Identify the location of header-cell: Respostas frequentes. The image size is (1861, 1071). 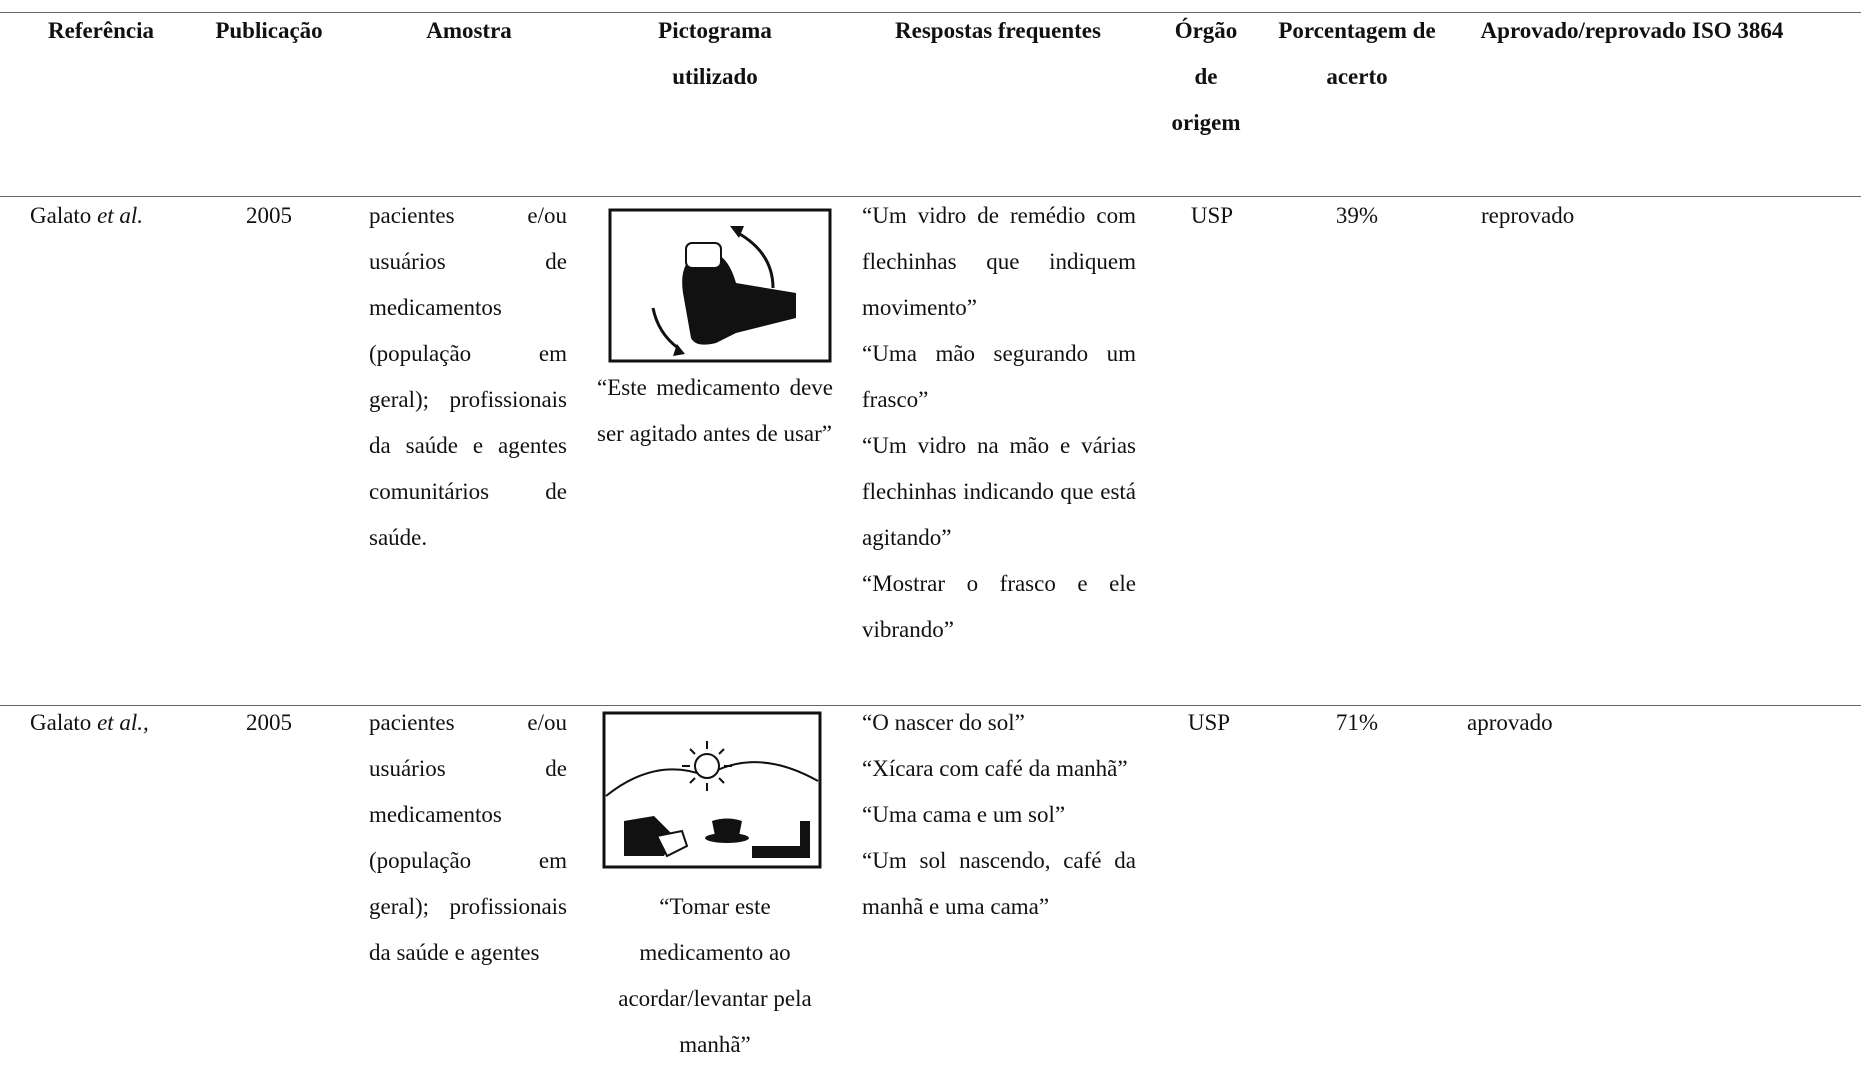
(998, 30).